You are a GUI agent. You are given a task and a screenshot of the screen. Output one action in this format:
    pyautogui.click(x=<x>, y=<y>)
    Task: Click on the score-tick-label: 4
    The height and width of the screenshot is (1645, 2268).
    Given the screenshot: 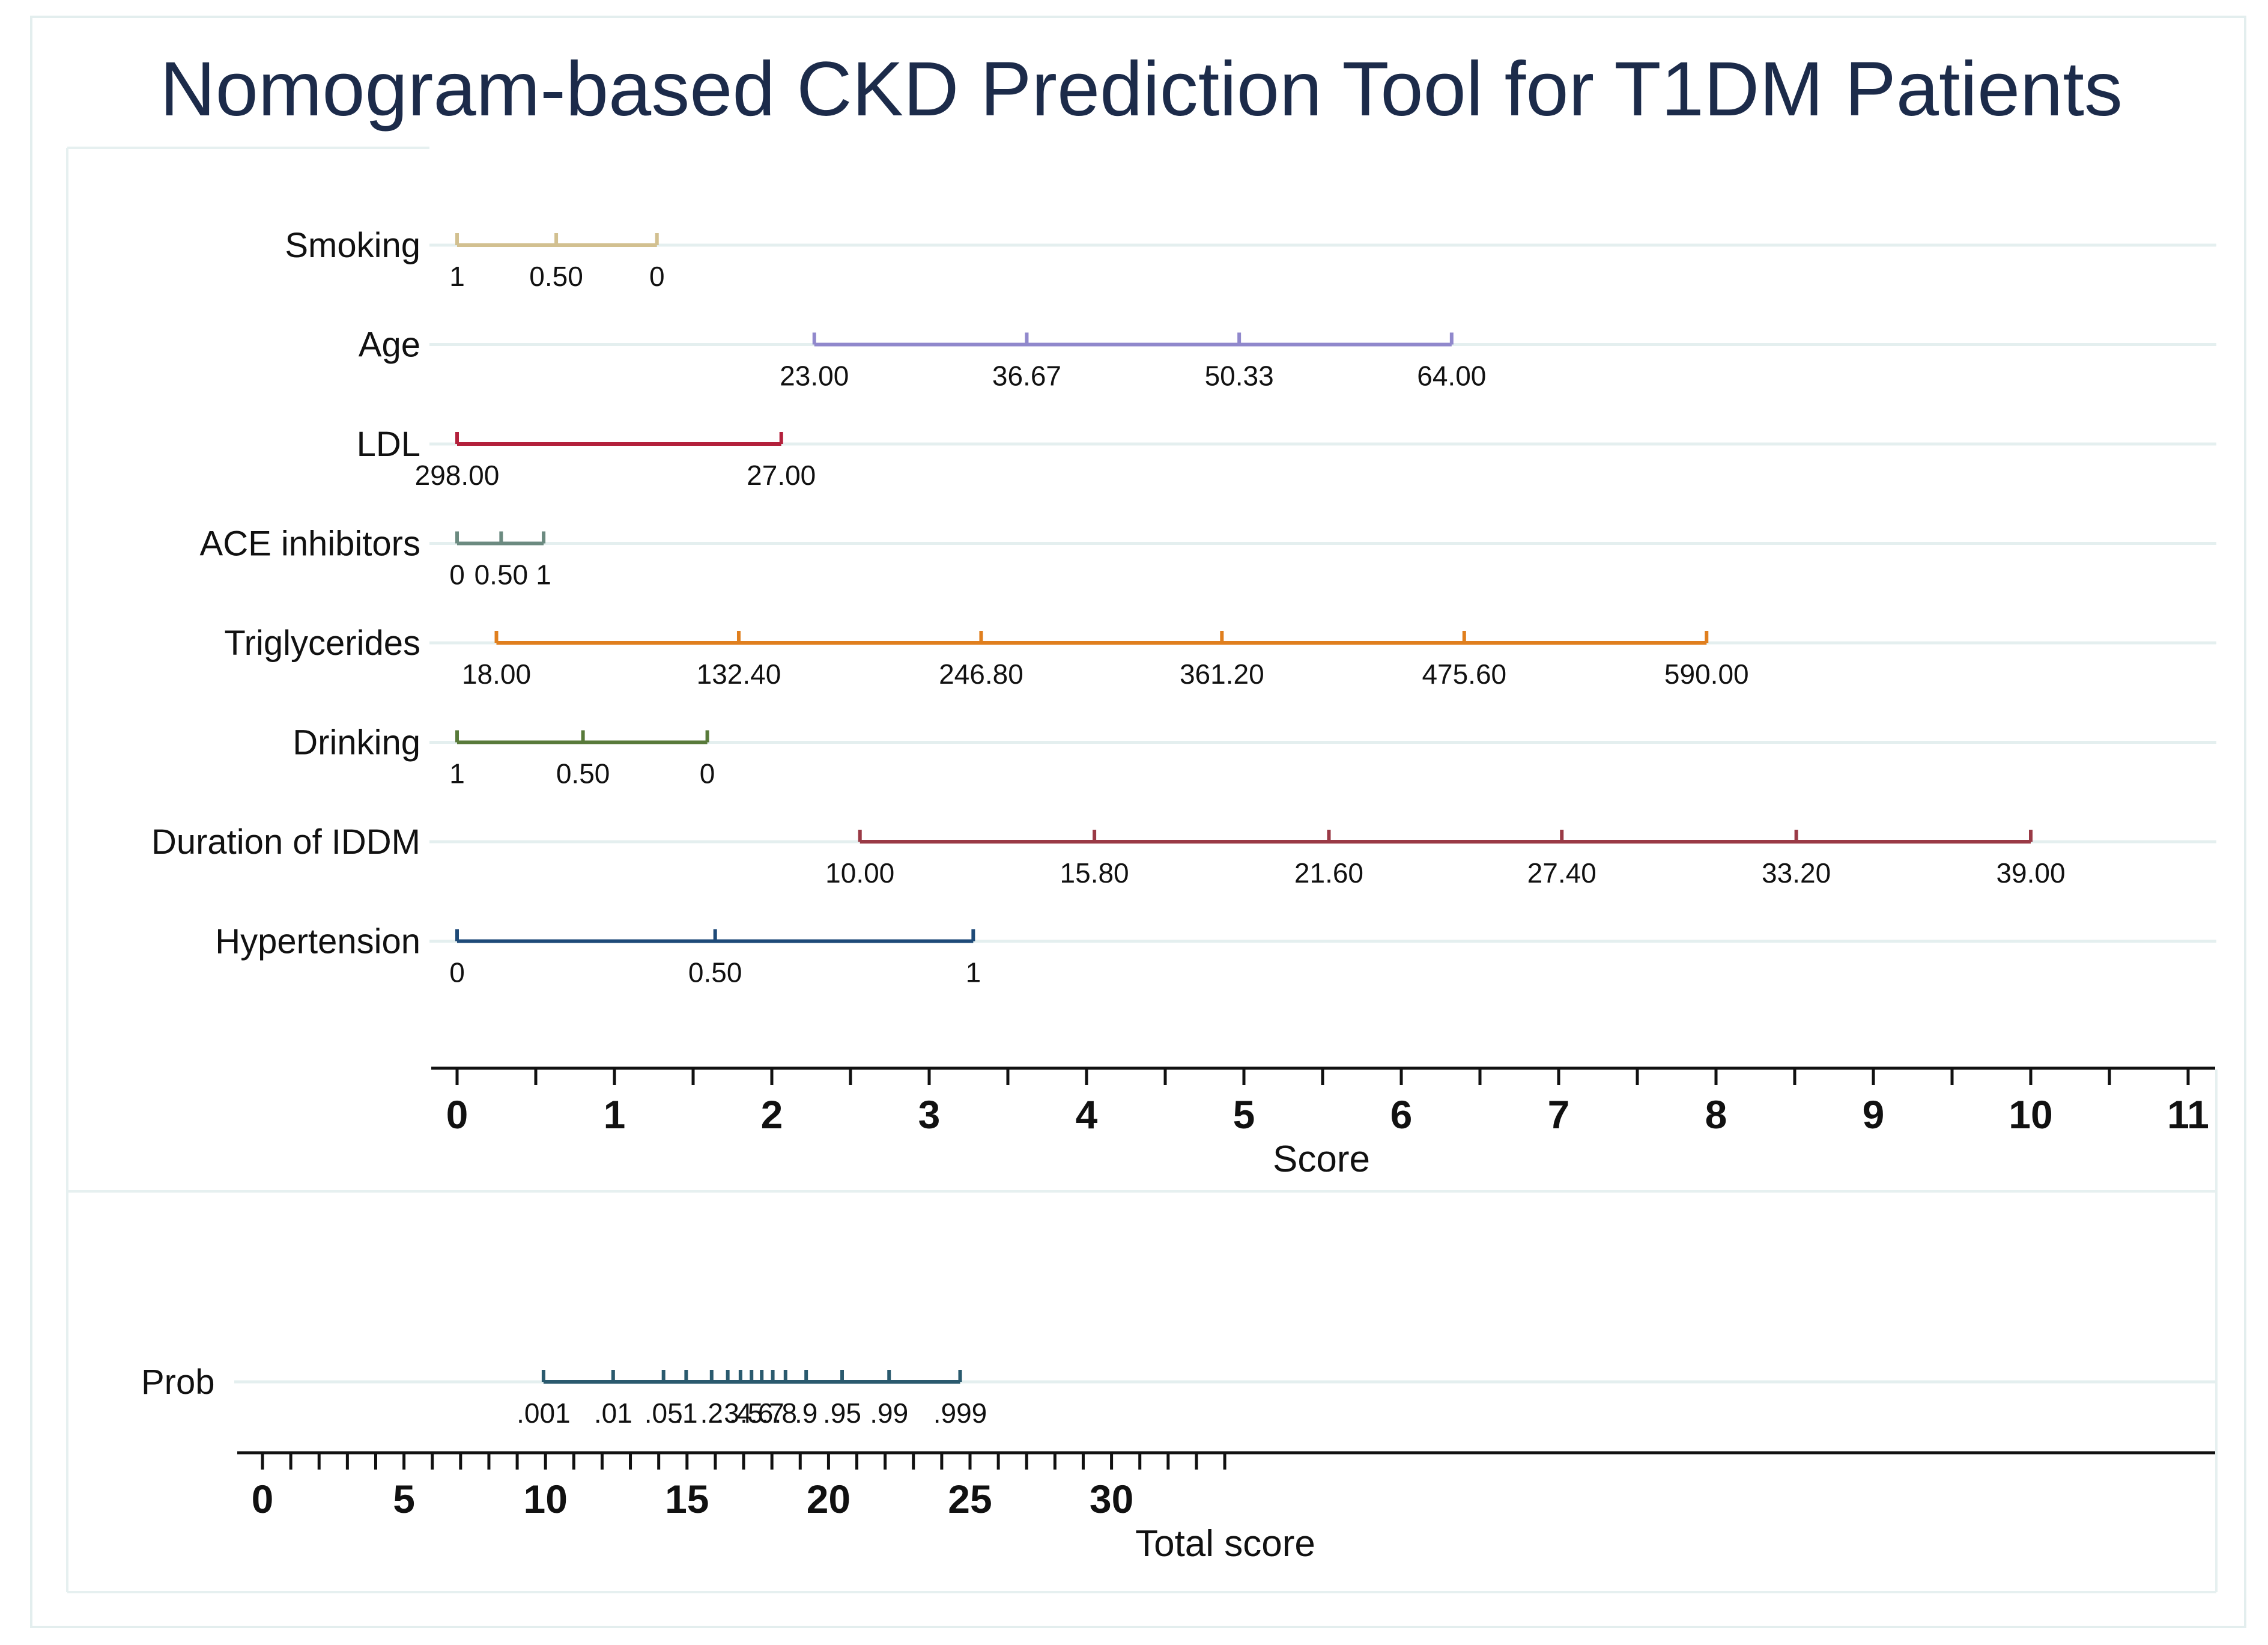 What is the action you would take?
    pyautogui.click(x=1087, y=1114)
    